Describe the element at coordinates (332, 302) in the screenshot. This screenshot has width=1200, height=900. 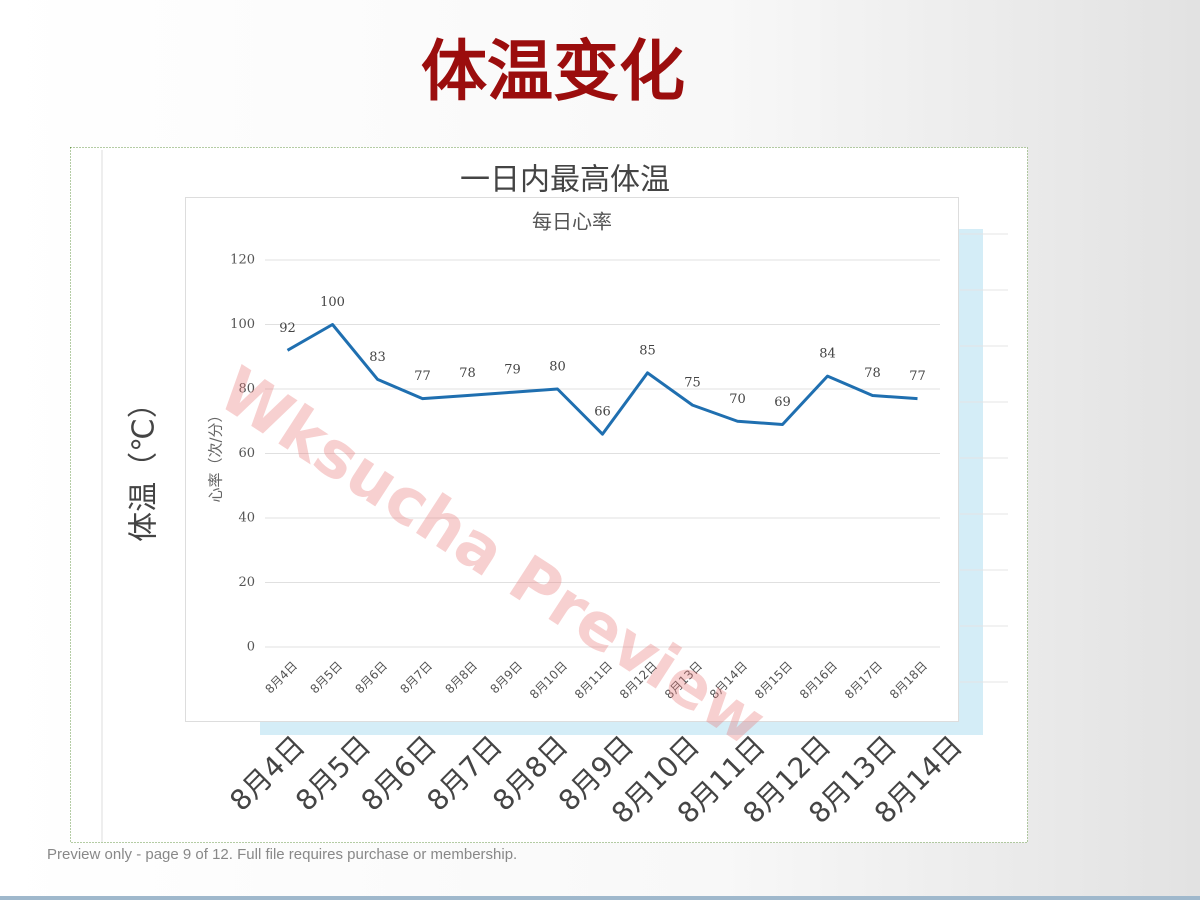
I see `data-label: 100` at that location.